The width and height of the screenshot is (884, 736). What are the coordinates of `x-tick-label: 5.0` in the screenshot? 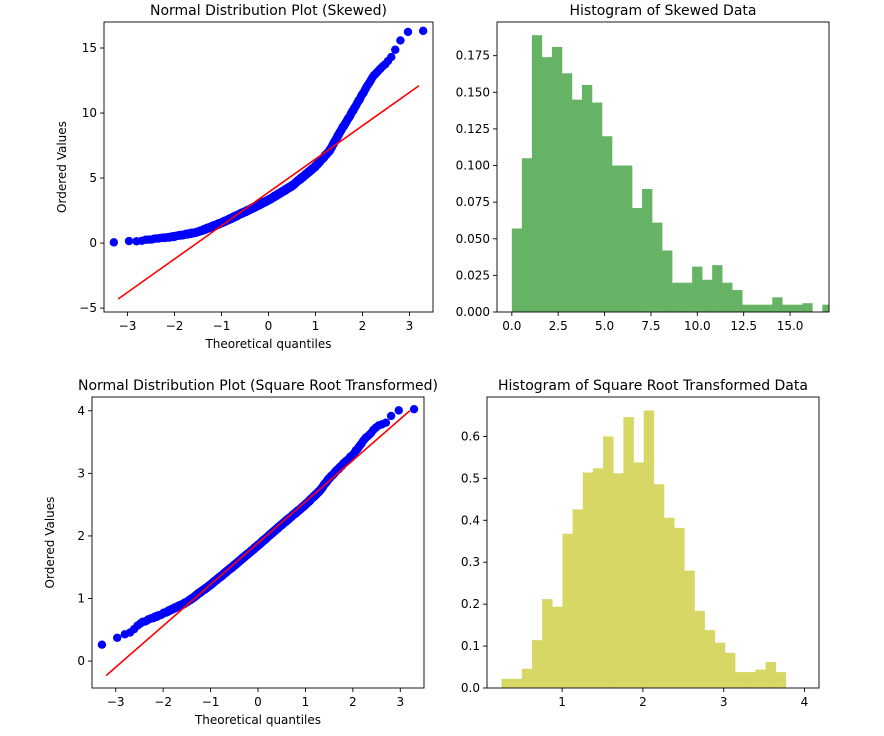 It's located at (604, 326).